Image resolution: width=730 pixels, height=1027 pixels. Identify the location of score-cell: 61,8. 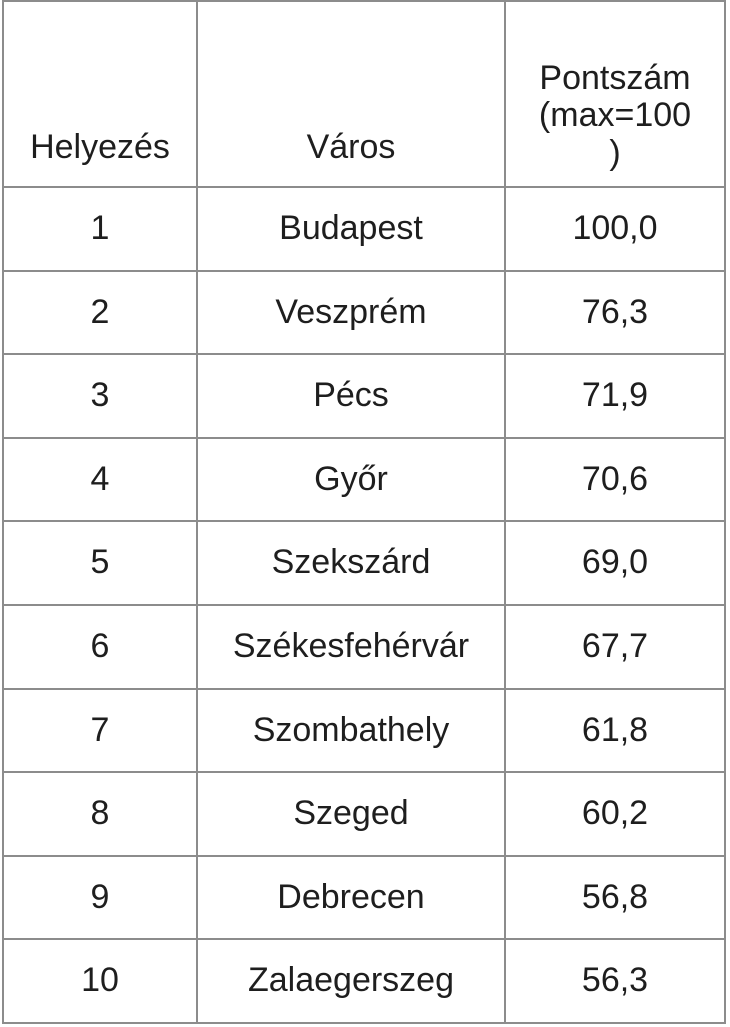
(615, 730).